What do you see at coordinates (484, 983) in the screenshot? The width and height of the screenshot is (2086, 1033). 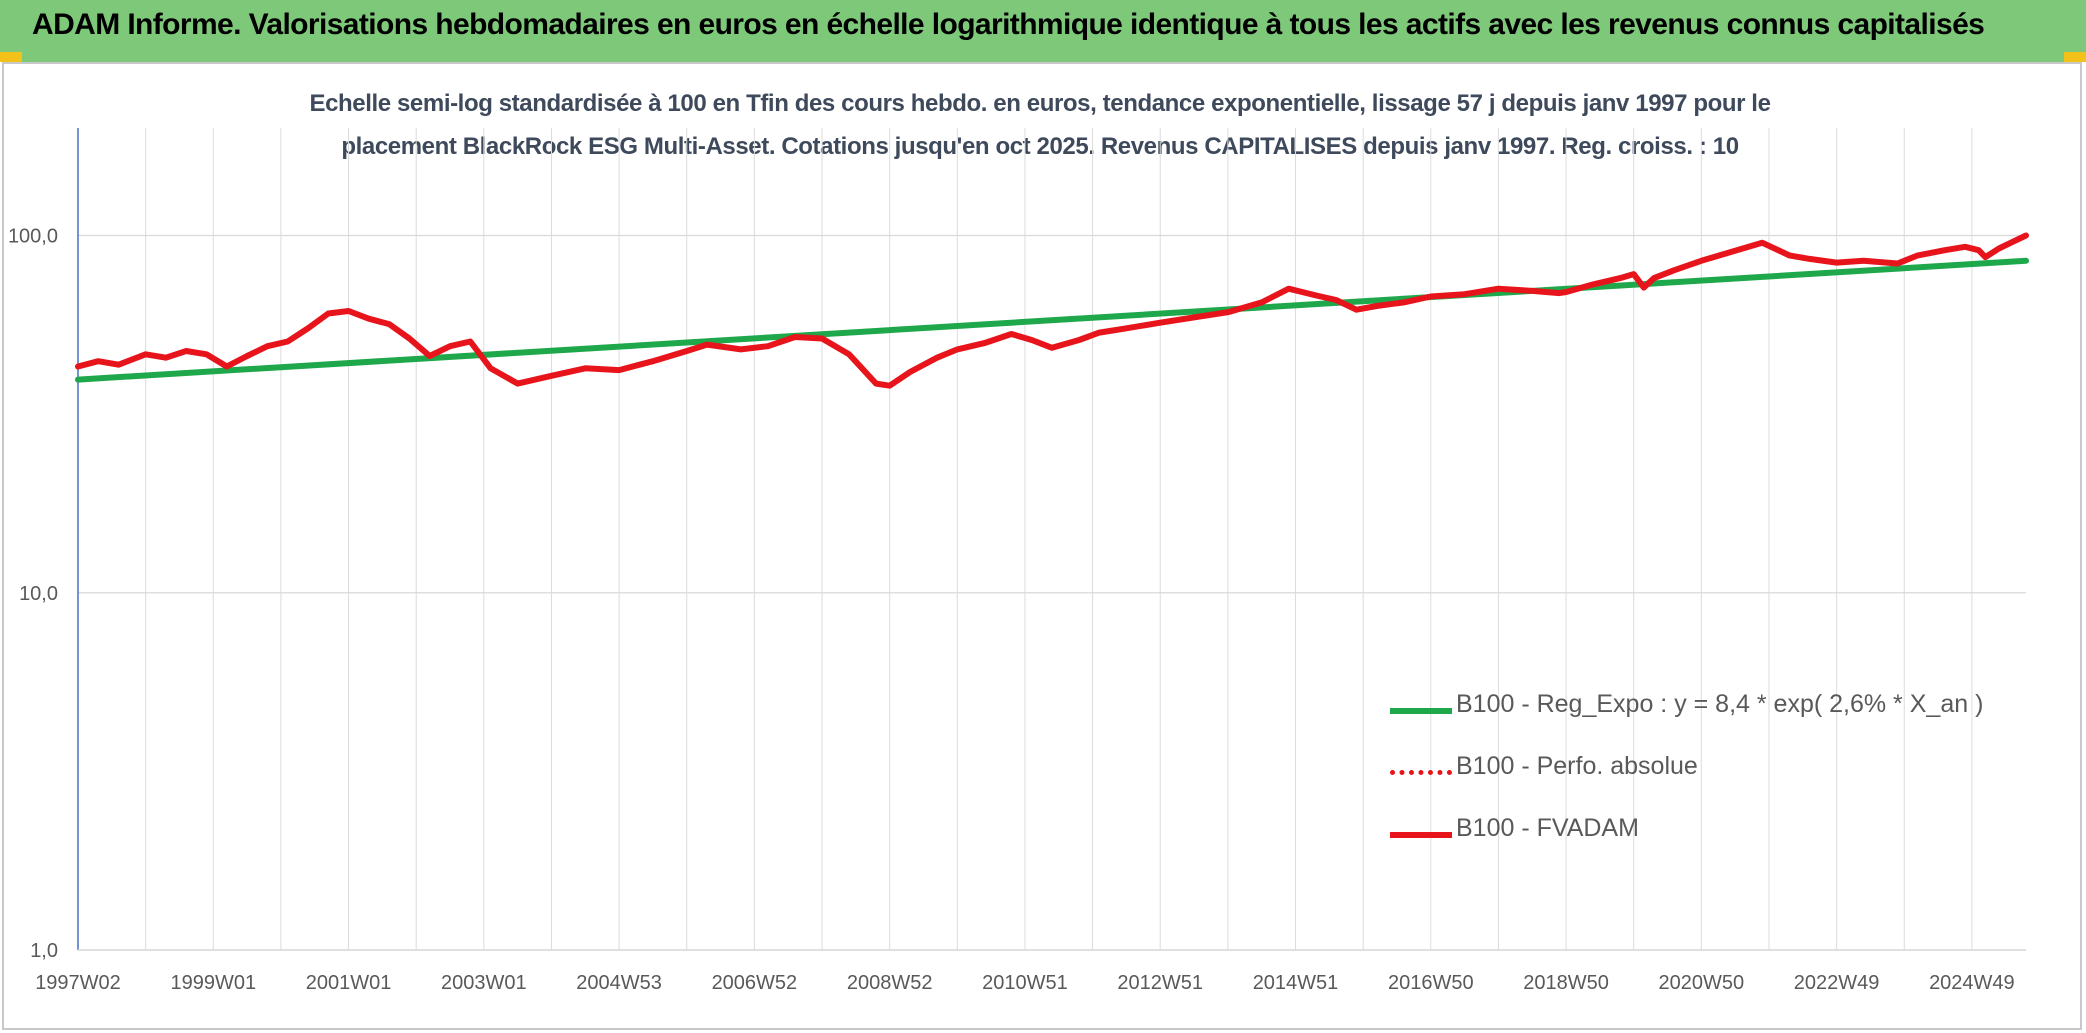 I see `x-tick-label: 2003W01` at bounding box center [484, 983].